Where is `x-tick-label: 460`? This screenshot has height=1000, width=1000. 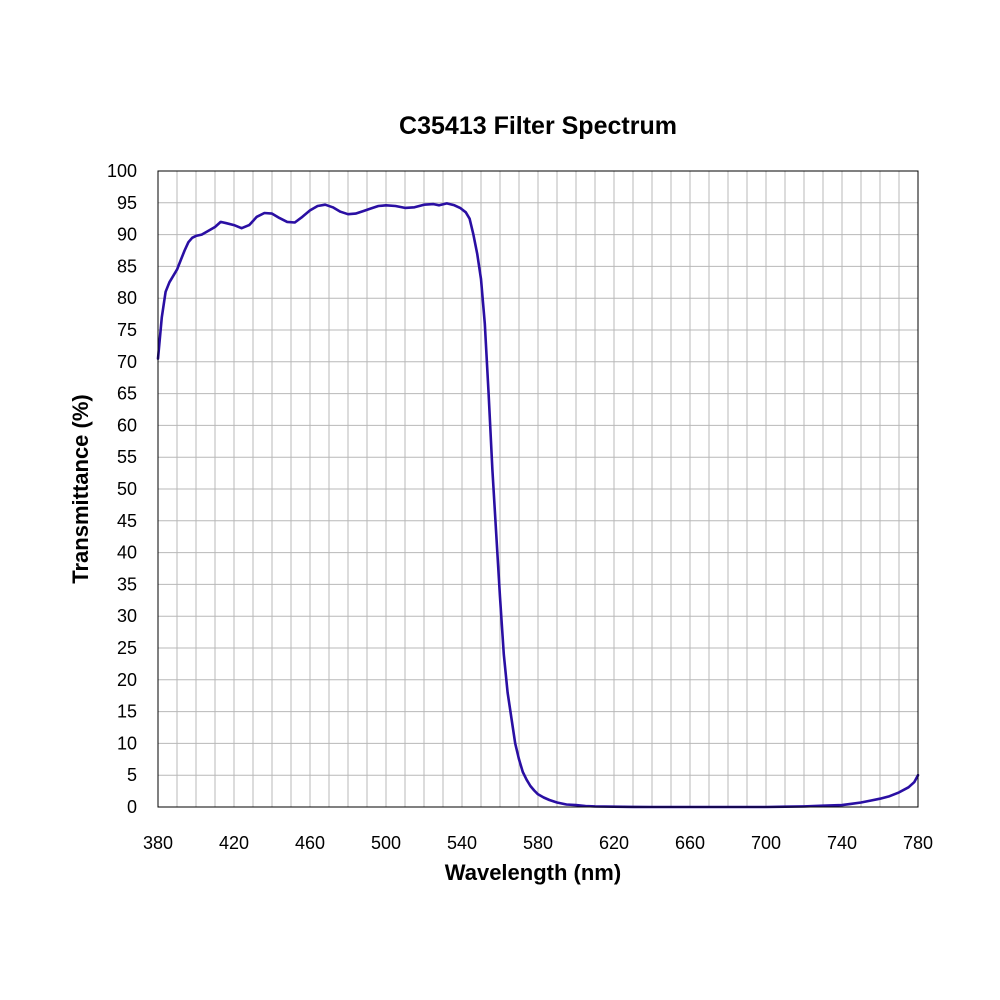 x-tick-label: 460 is located at coordinates (310, 843).